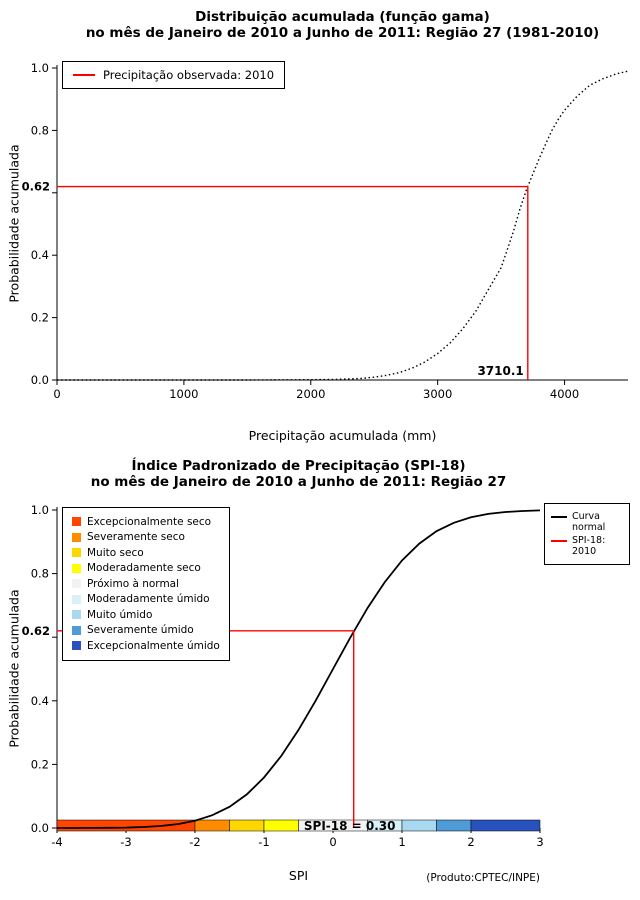 The image size is (640, 900). What do you see at coordinates (120, 614) in the screenshot?
I see `category-label: Muito úmido` at bounding box center [120, 614].